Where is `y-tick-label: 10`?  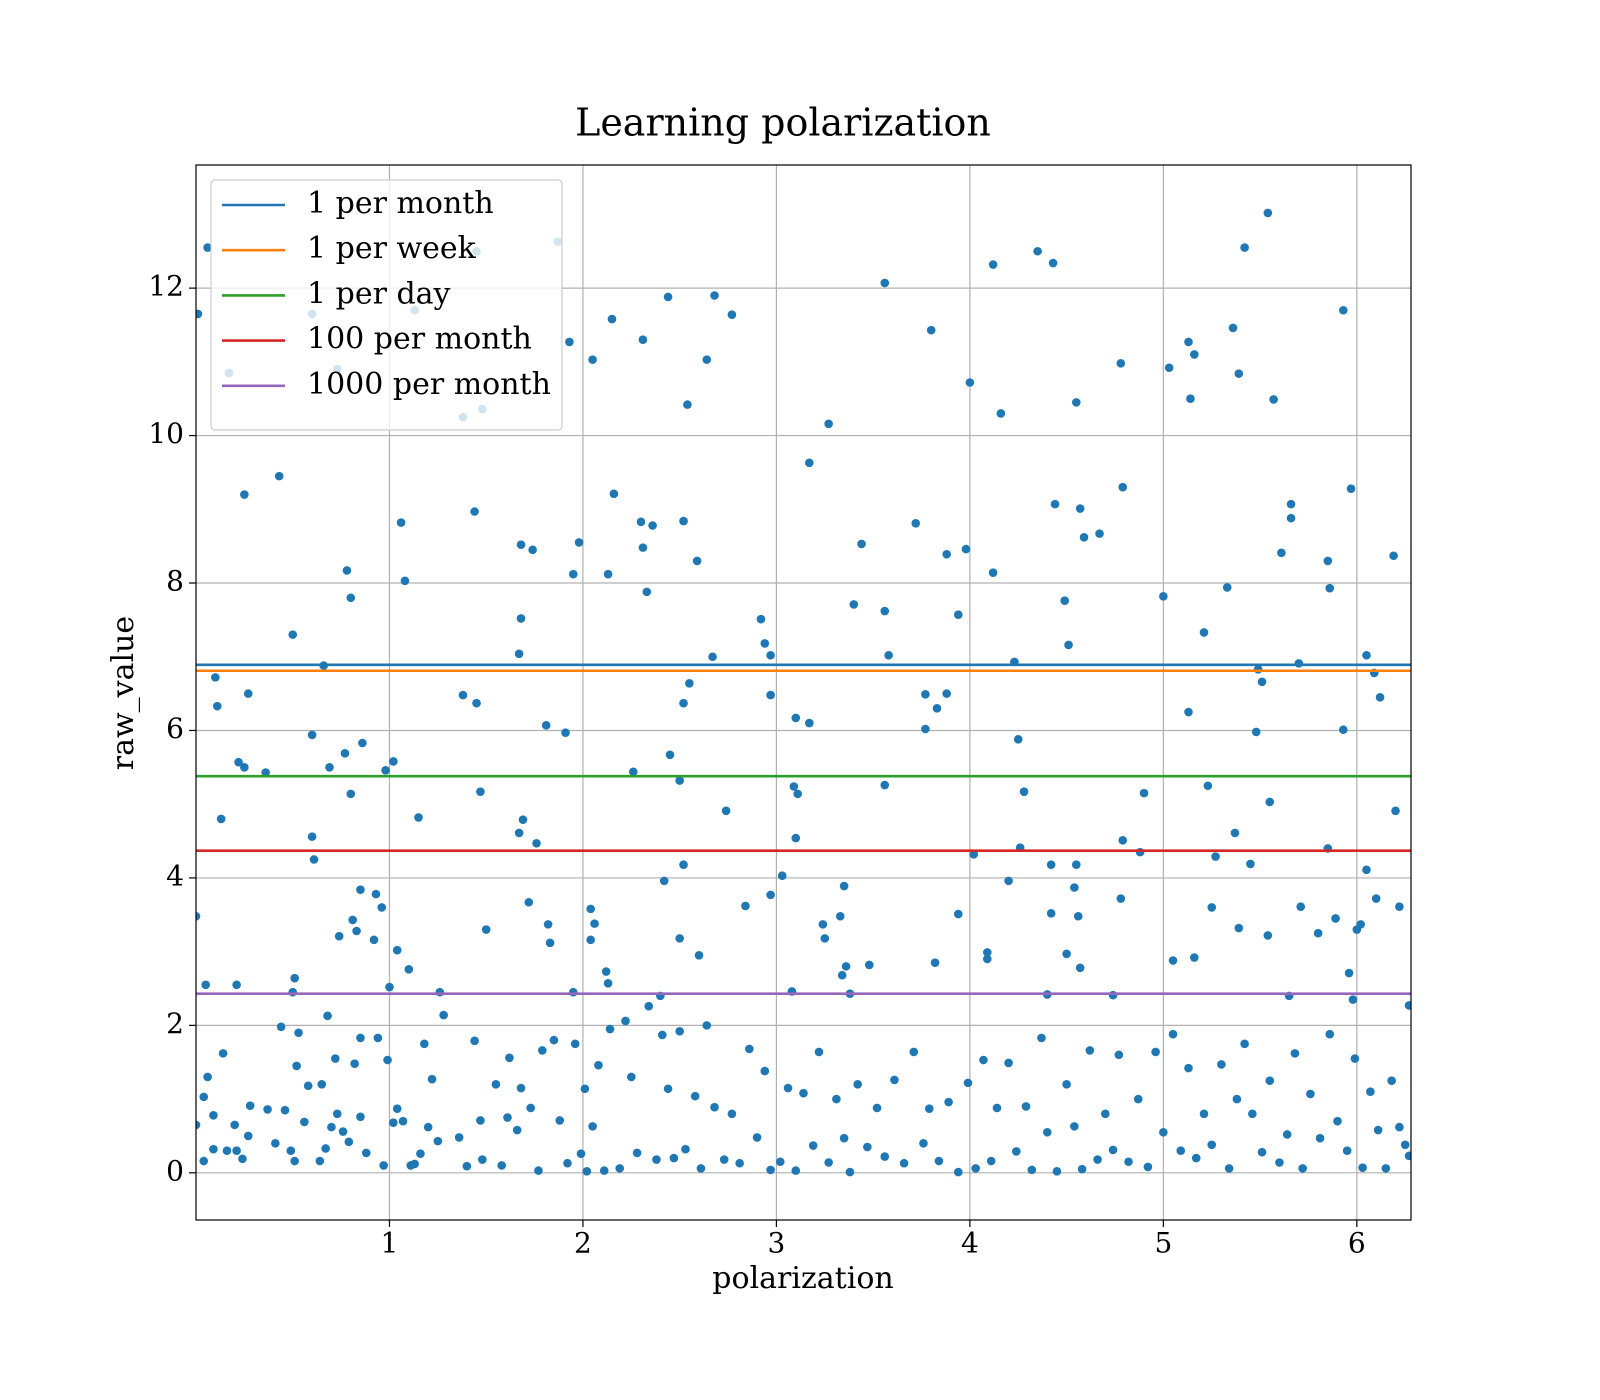 y-tick-label: 10 is located at coordinates (166, 433).